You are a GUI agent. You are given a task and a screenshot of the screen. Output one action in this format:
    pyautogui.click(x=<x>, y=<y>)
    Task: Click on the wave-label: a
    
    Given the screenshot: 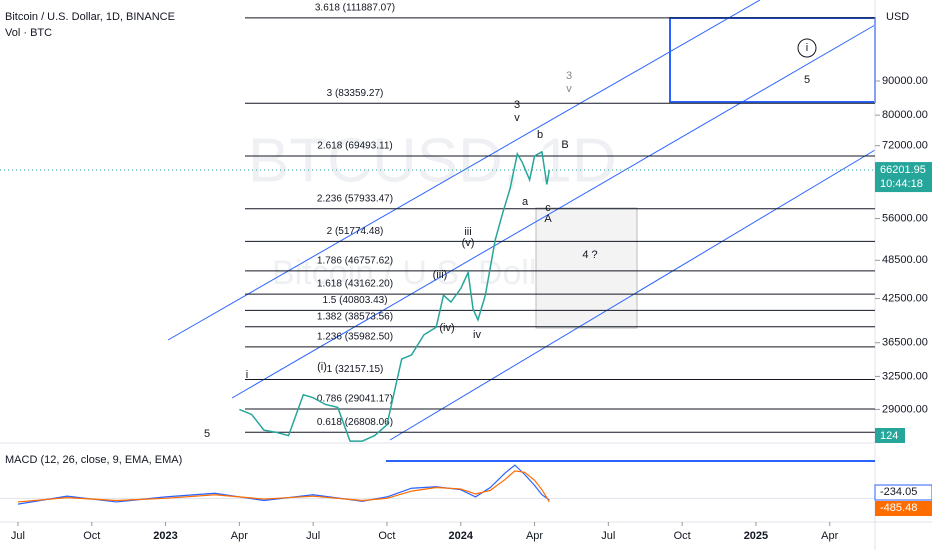 What is the action you would take?
    pyautogui.click(x=525, y=202)
    